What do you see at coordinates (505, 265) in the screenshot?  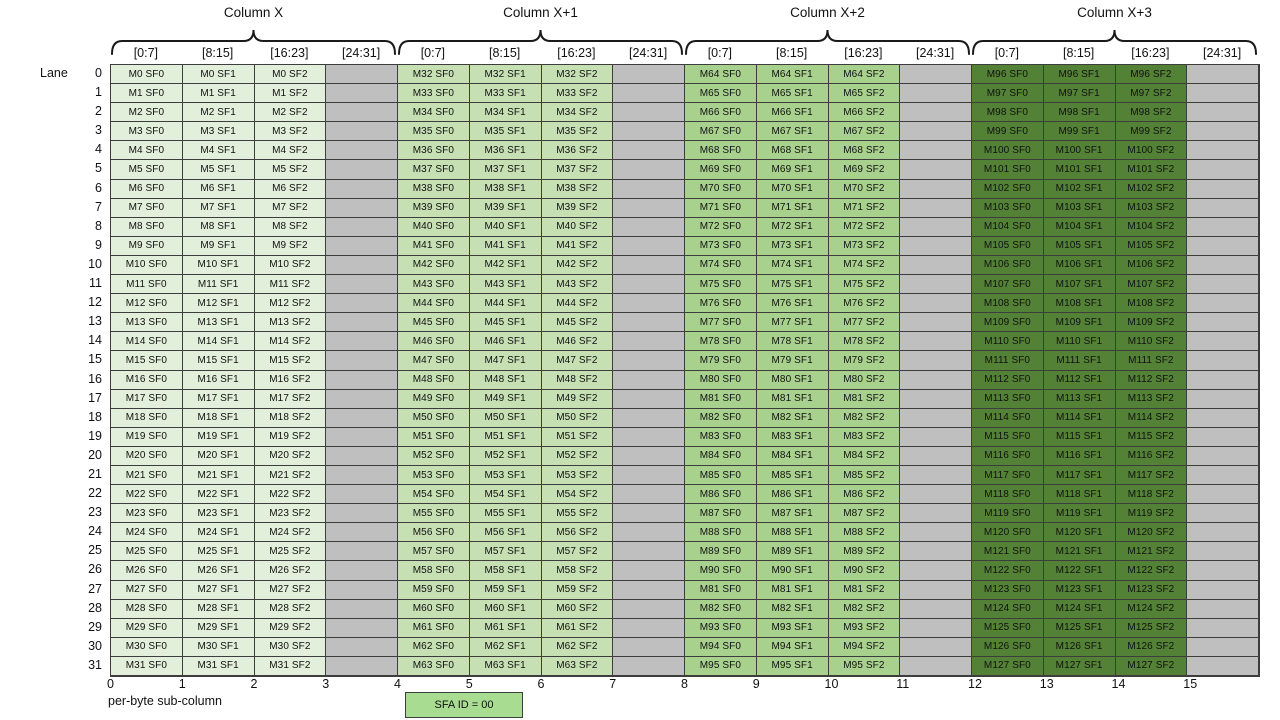 I see `grid-cell: M42 SF1` at bounding box center [505, 265].